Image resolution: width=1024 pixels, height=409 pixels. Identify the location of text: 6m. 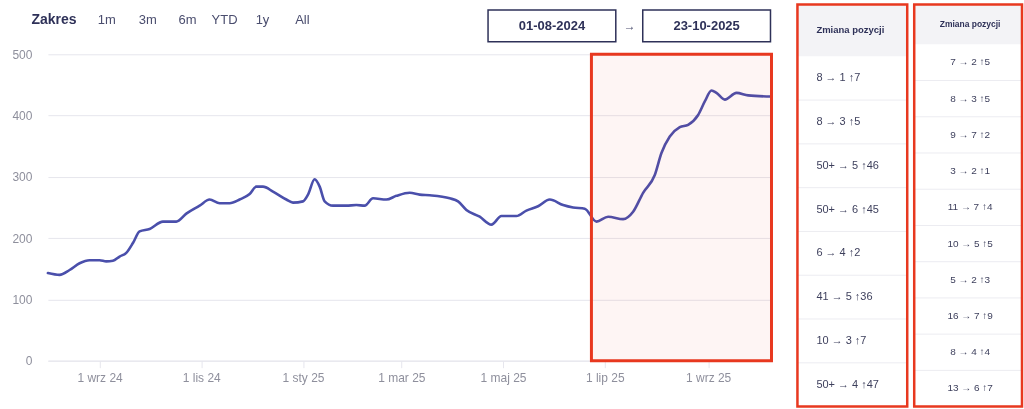
(187, 20).